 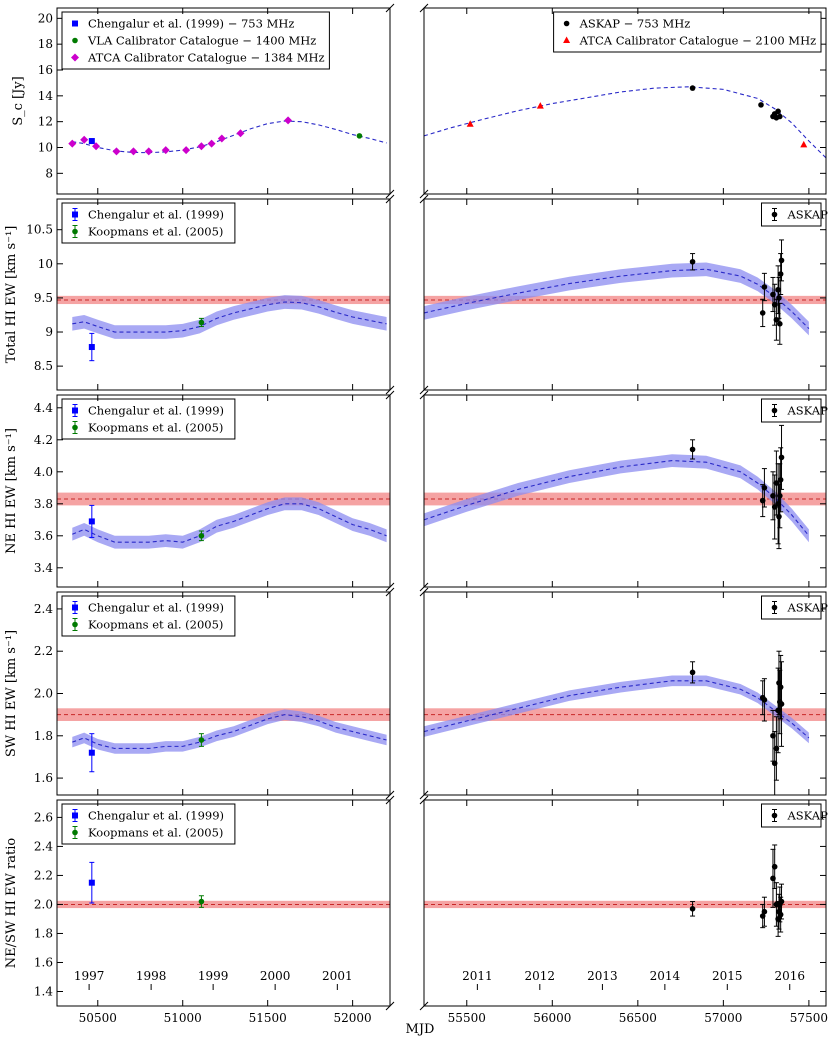 What do you see at coordinates (723, 1018) in the screenshot?
I see `x-tick-label: 57000` at bounding box center [723, 1018].